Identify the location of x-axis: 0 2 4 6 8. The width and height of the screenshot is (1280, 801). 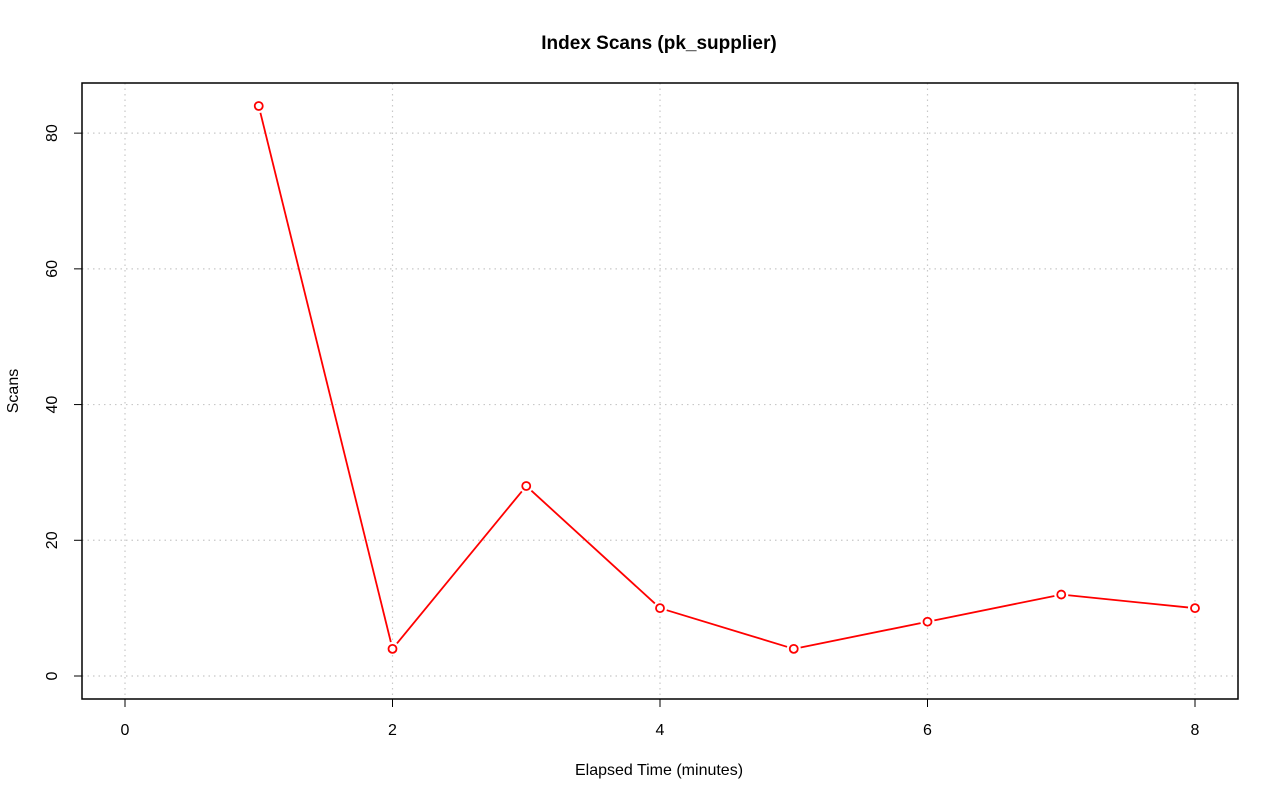
(660, 719).